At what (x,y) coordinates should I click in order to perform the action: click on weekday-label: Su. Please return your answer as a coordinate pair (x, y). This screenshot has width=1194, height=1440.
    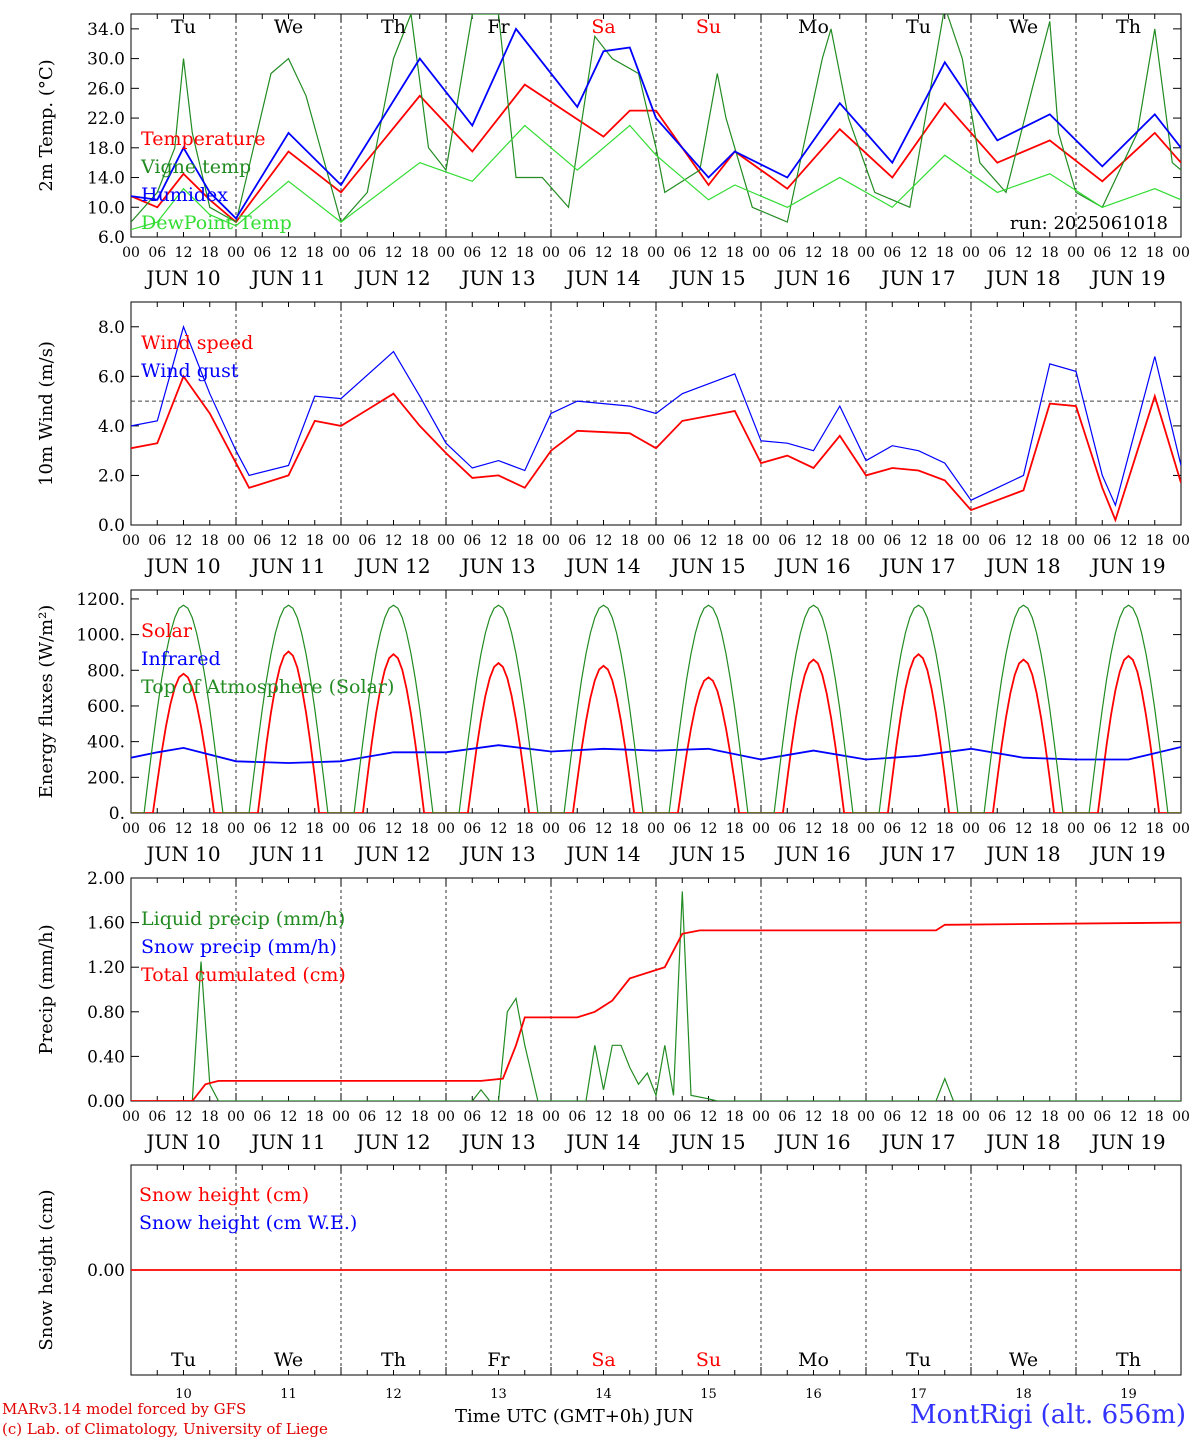
    Looking at the image, I should click on (708, 27).